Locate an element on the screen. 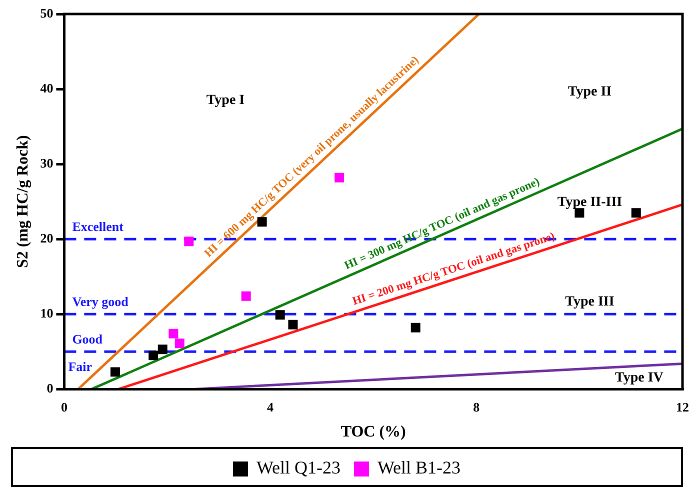  y-axis-title: S2 (mg HC/g Rock) is located at coordinates (23, 201).